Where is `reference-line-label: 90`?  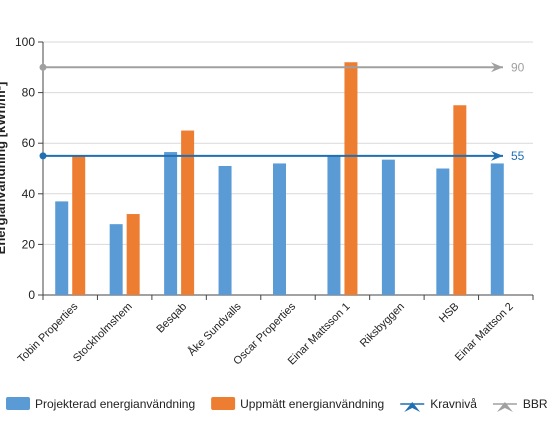
reference-line-label: 90 is located at coordinates (518, 67).